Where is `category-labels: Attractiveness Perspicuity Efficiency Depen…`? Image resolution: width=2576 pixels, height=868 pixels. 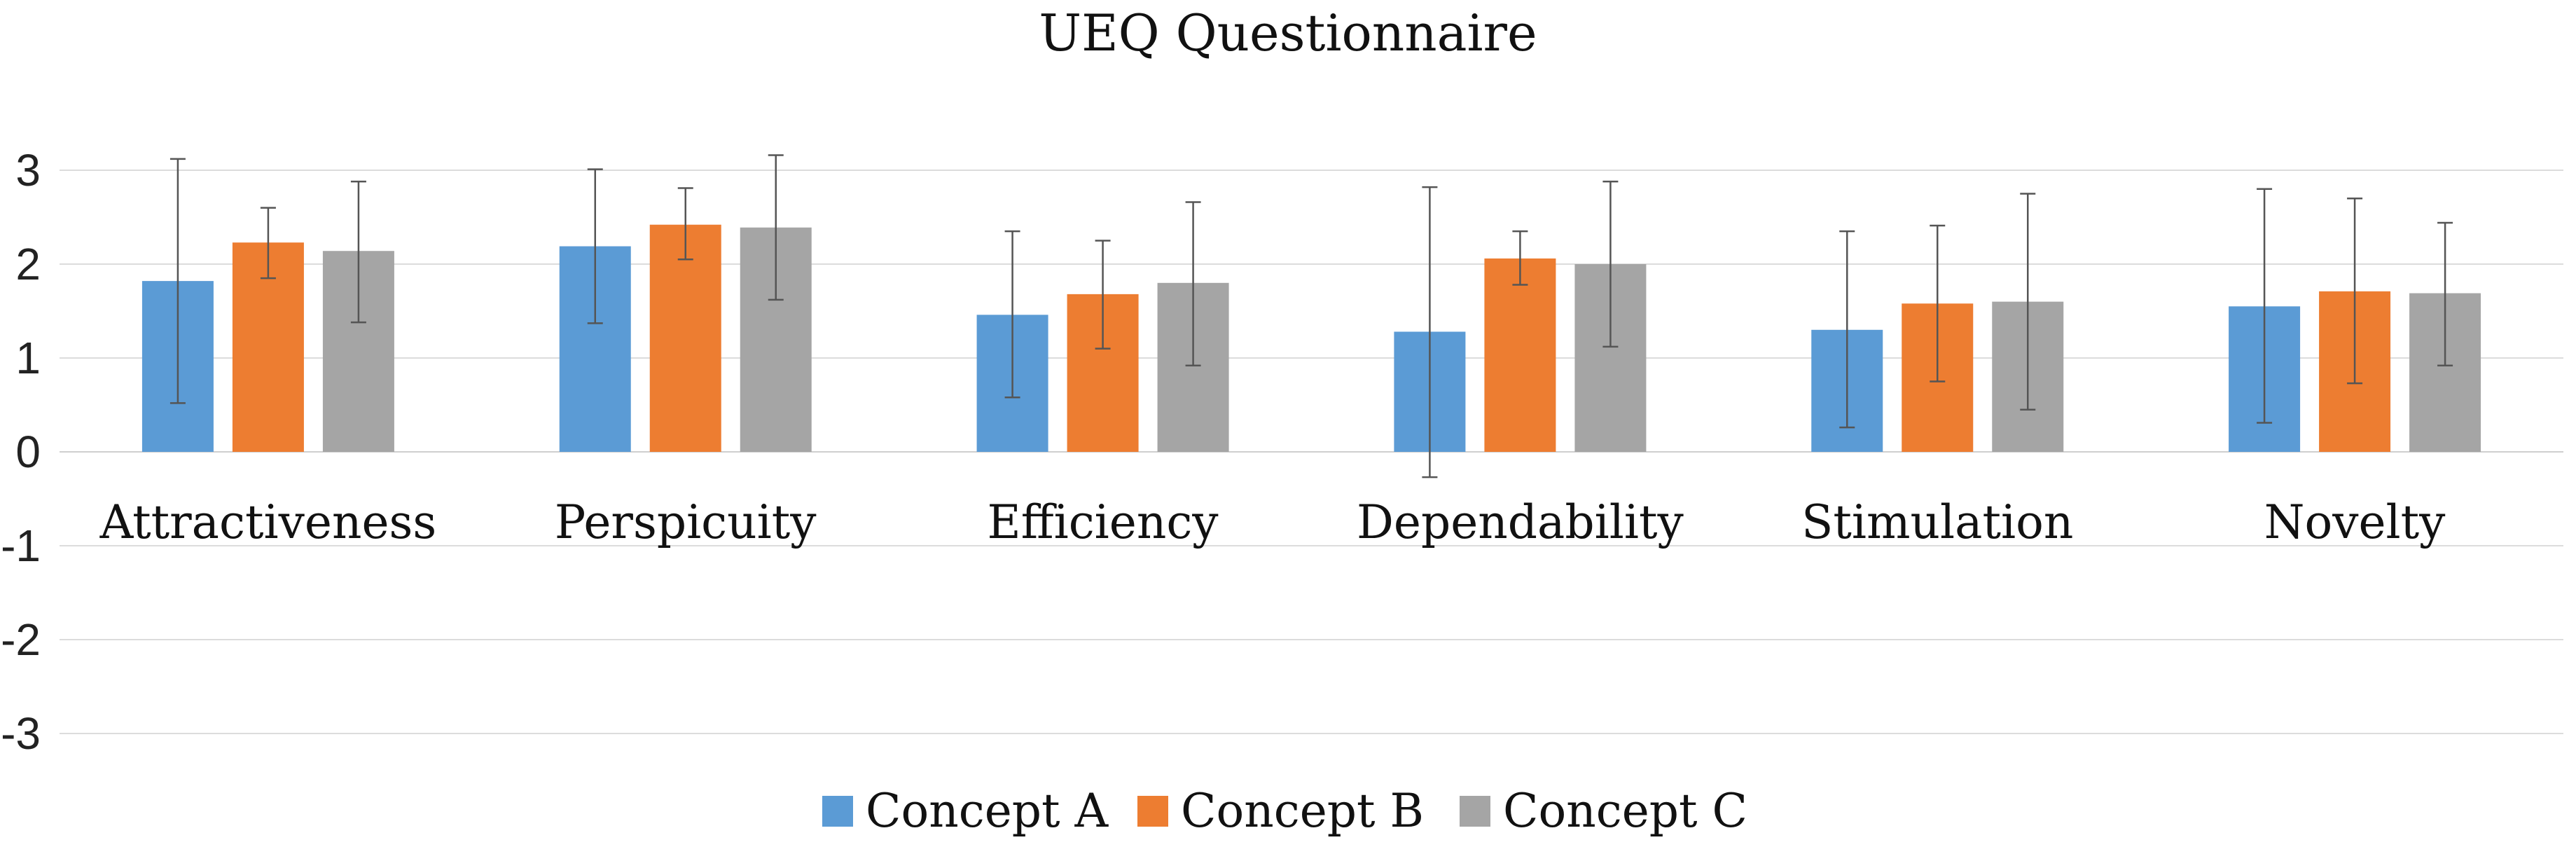 category-labels: Attractiveness Perspicuity Efficiency Depen… is located at coordinates (1272, 522).